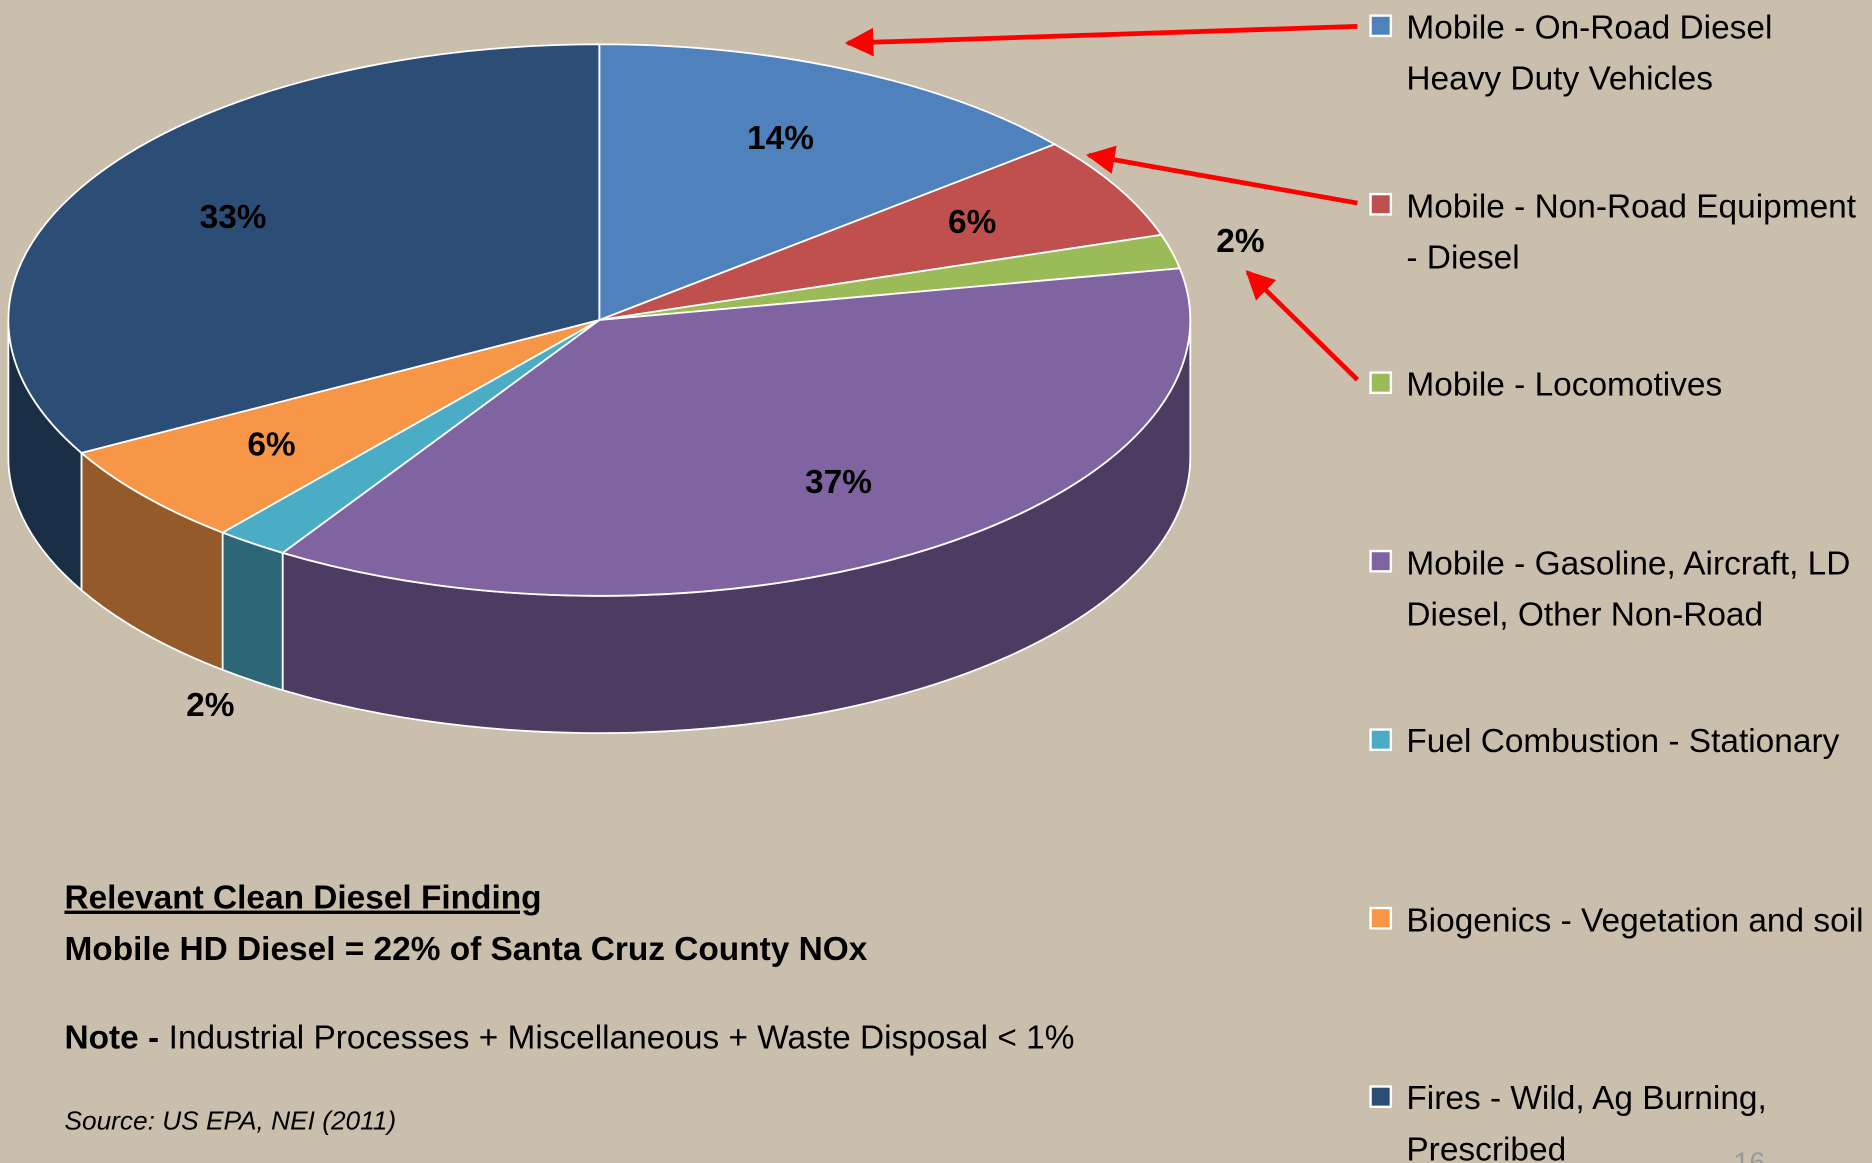  I want to click on legend-label: Mobile - Non-Road Equipment - Diesel, so click(1631, 231).